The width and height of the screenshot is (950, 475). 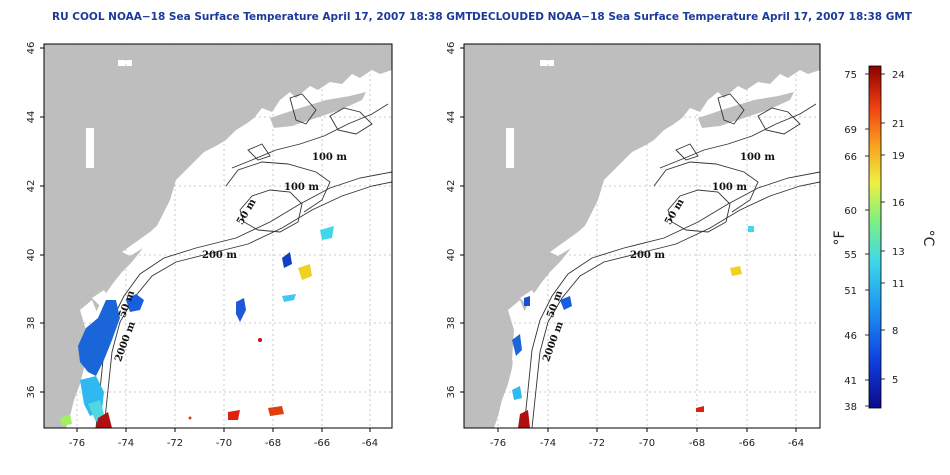 I want to click on celsius-tick-label: 11, so click(x=898, y=284).